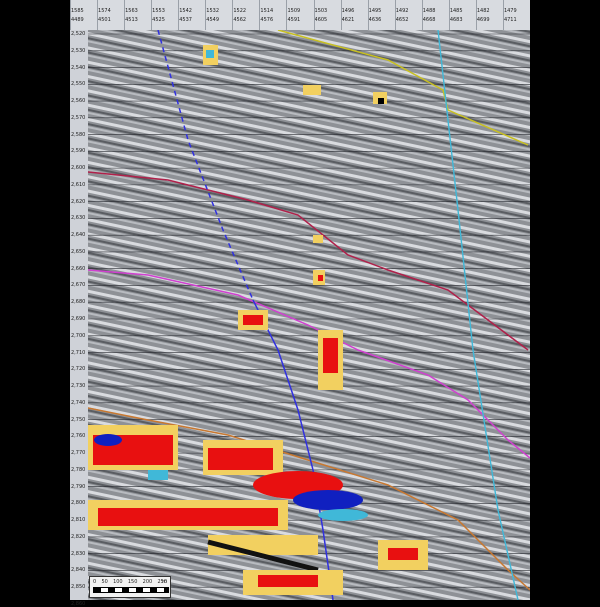  I want to click on trace-label-bottom: 4576, so click(267, 20).